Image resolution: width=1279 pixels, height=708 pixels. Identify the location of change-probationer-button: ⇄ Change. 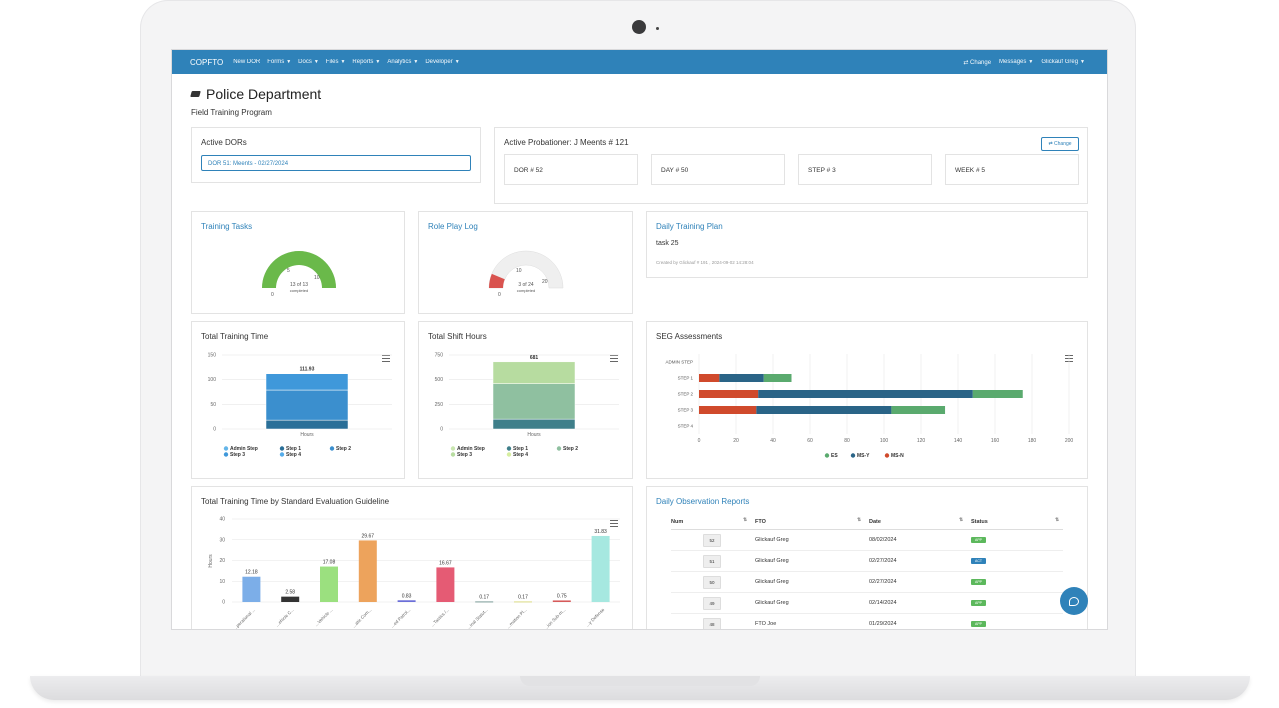
(1060, 144).